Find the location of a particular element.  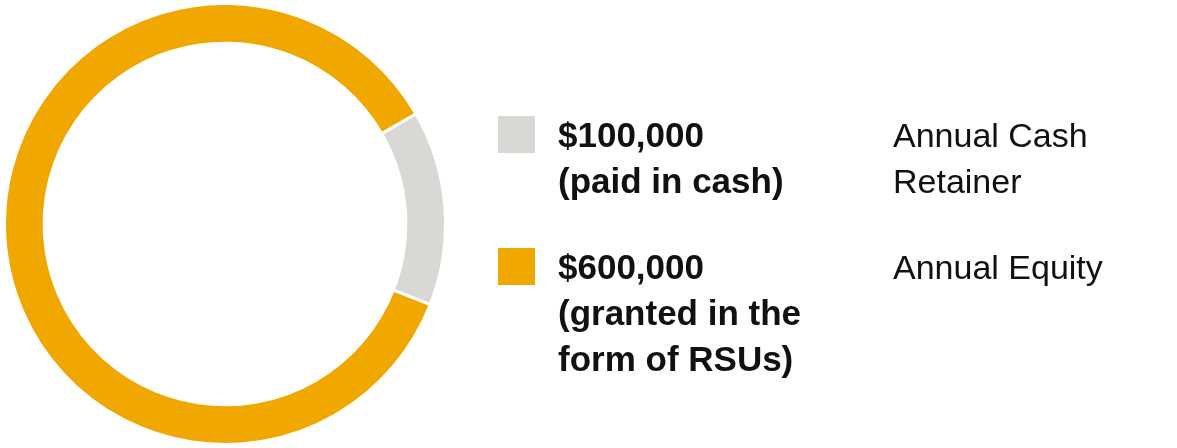

text: Annual Cash Retainer is located at coordinates (991, 158).